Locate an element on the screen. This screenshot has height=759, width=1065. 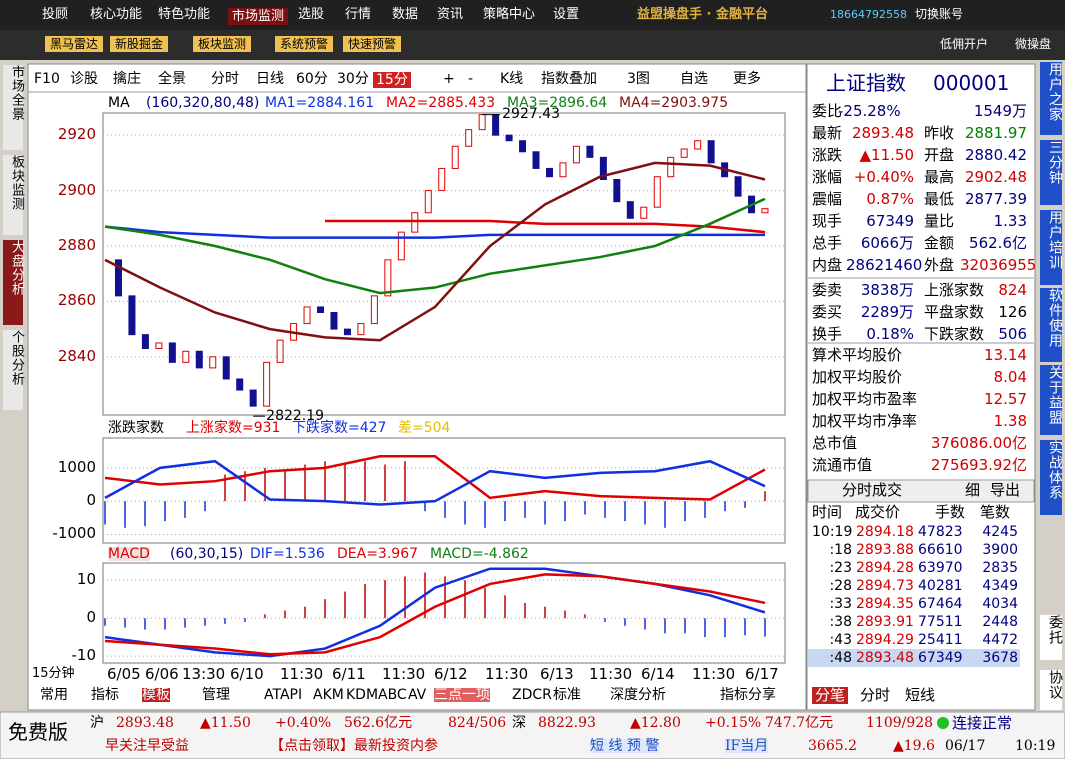
right-tab: 三分钟 is located at coordinates (1051, 172).